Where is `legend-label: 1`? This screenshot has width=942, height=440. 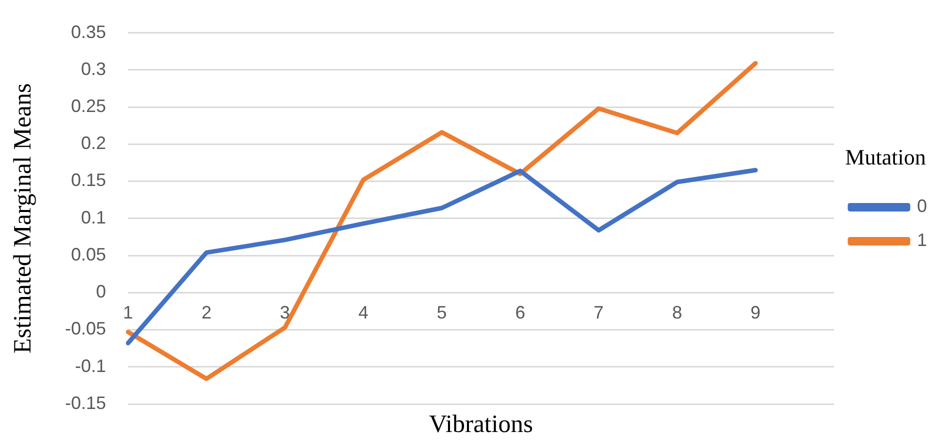 legend-label: 1 is located at coordinates (922, 240).